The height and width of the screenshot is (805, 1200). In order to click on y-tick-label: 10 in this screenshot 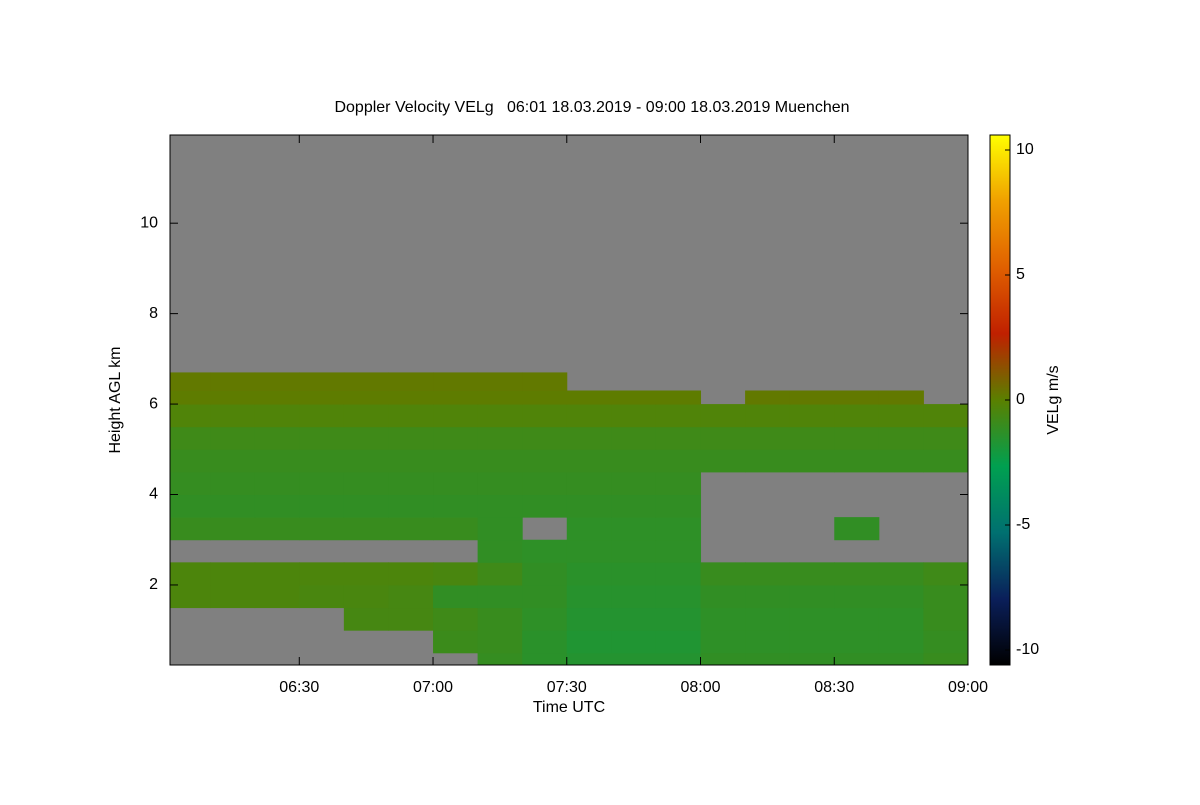, I will do `click(149, 222)`.